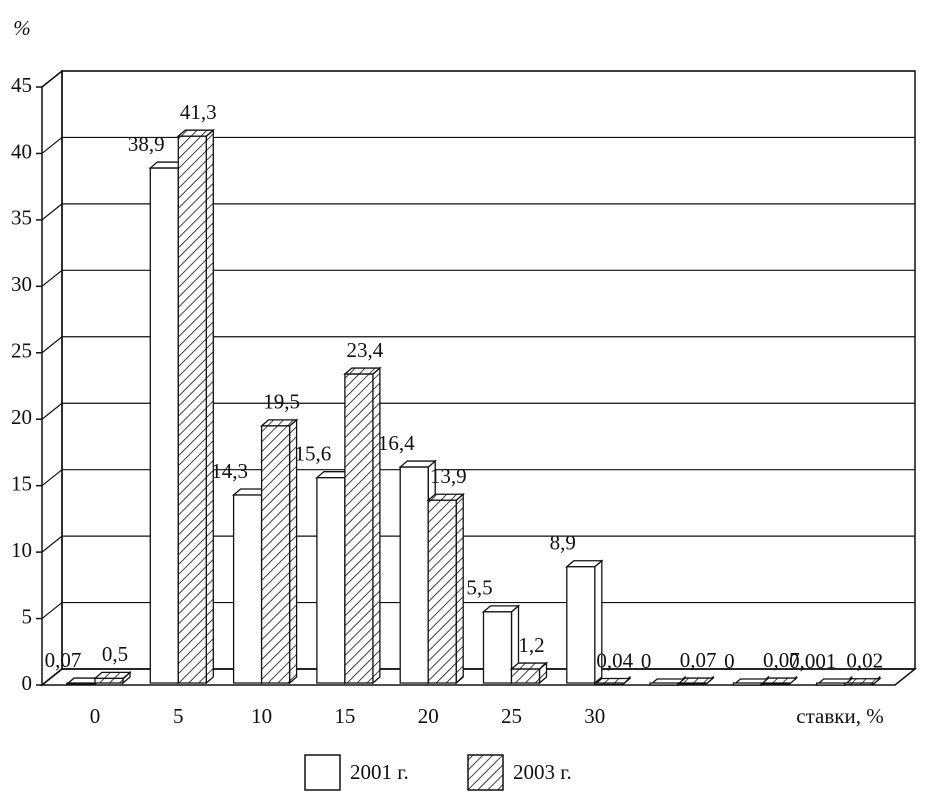  I want to click on x-tick-label: 0, so click(95, 716).